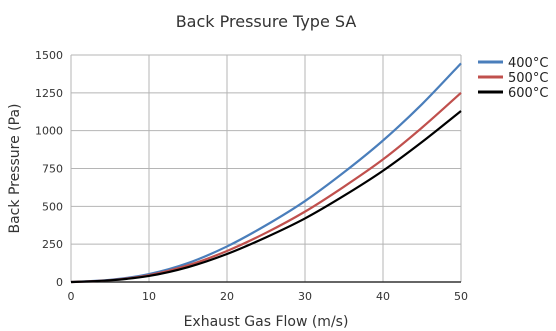 This screenshot has height=331, width=556. I want to click on y-tick-label: 1250, so click(49, 93).